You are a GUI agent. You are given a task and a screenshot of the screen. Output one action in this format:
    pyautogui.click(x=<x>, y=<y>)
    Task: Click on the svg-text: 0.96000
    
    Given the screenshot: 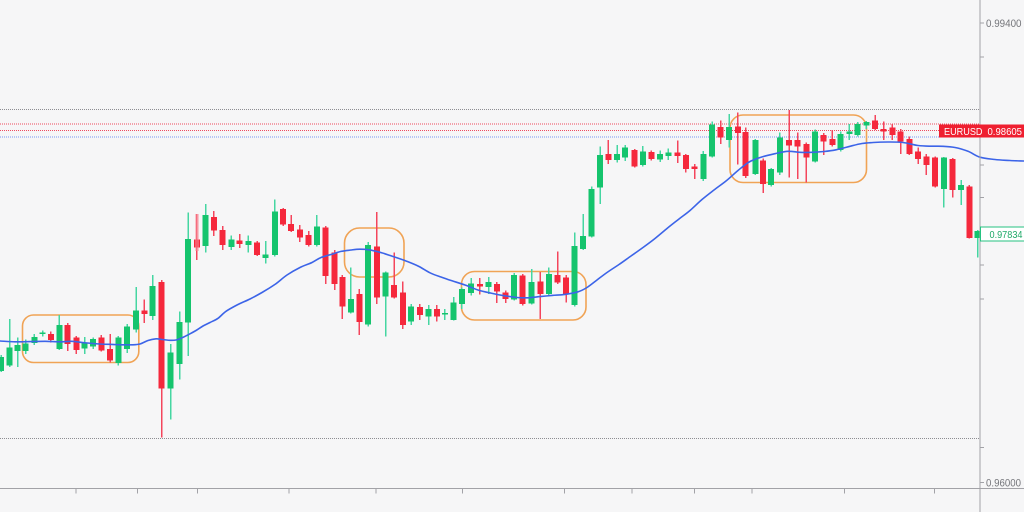 What is the action you would take?
    pyautogui.click(x=1003, y=483)
    